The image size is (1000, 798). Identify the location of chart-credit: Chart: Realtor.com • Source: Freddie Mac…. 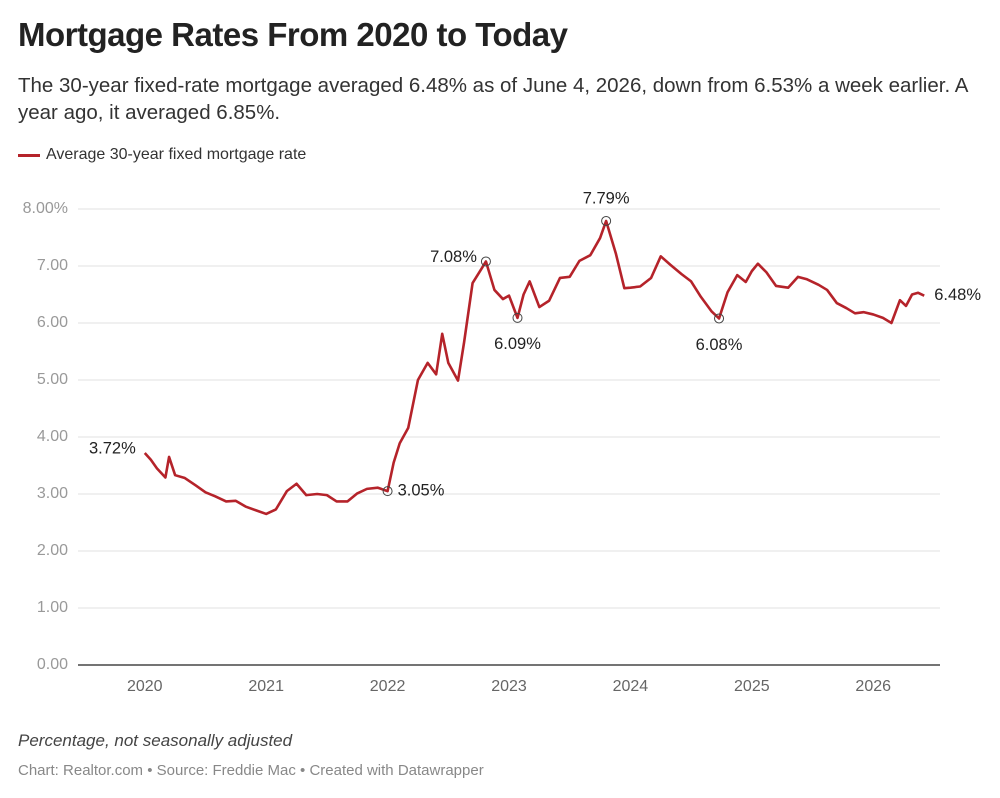
(251, 770).